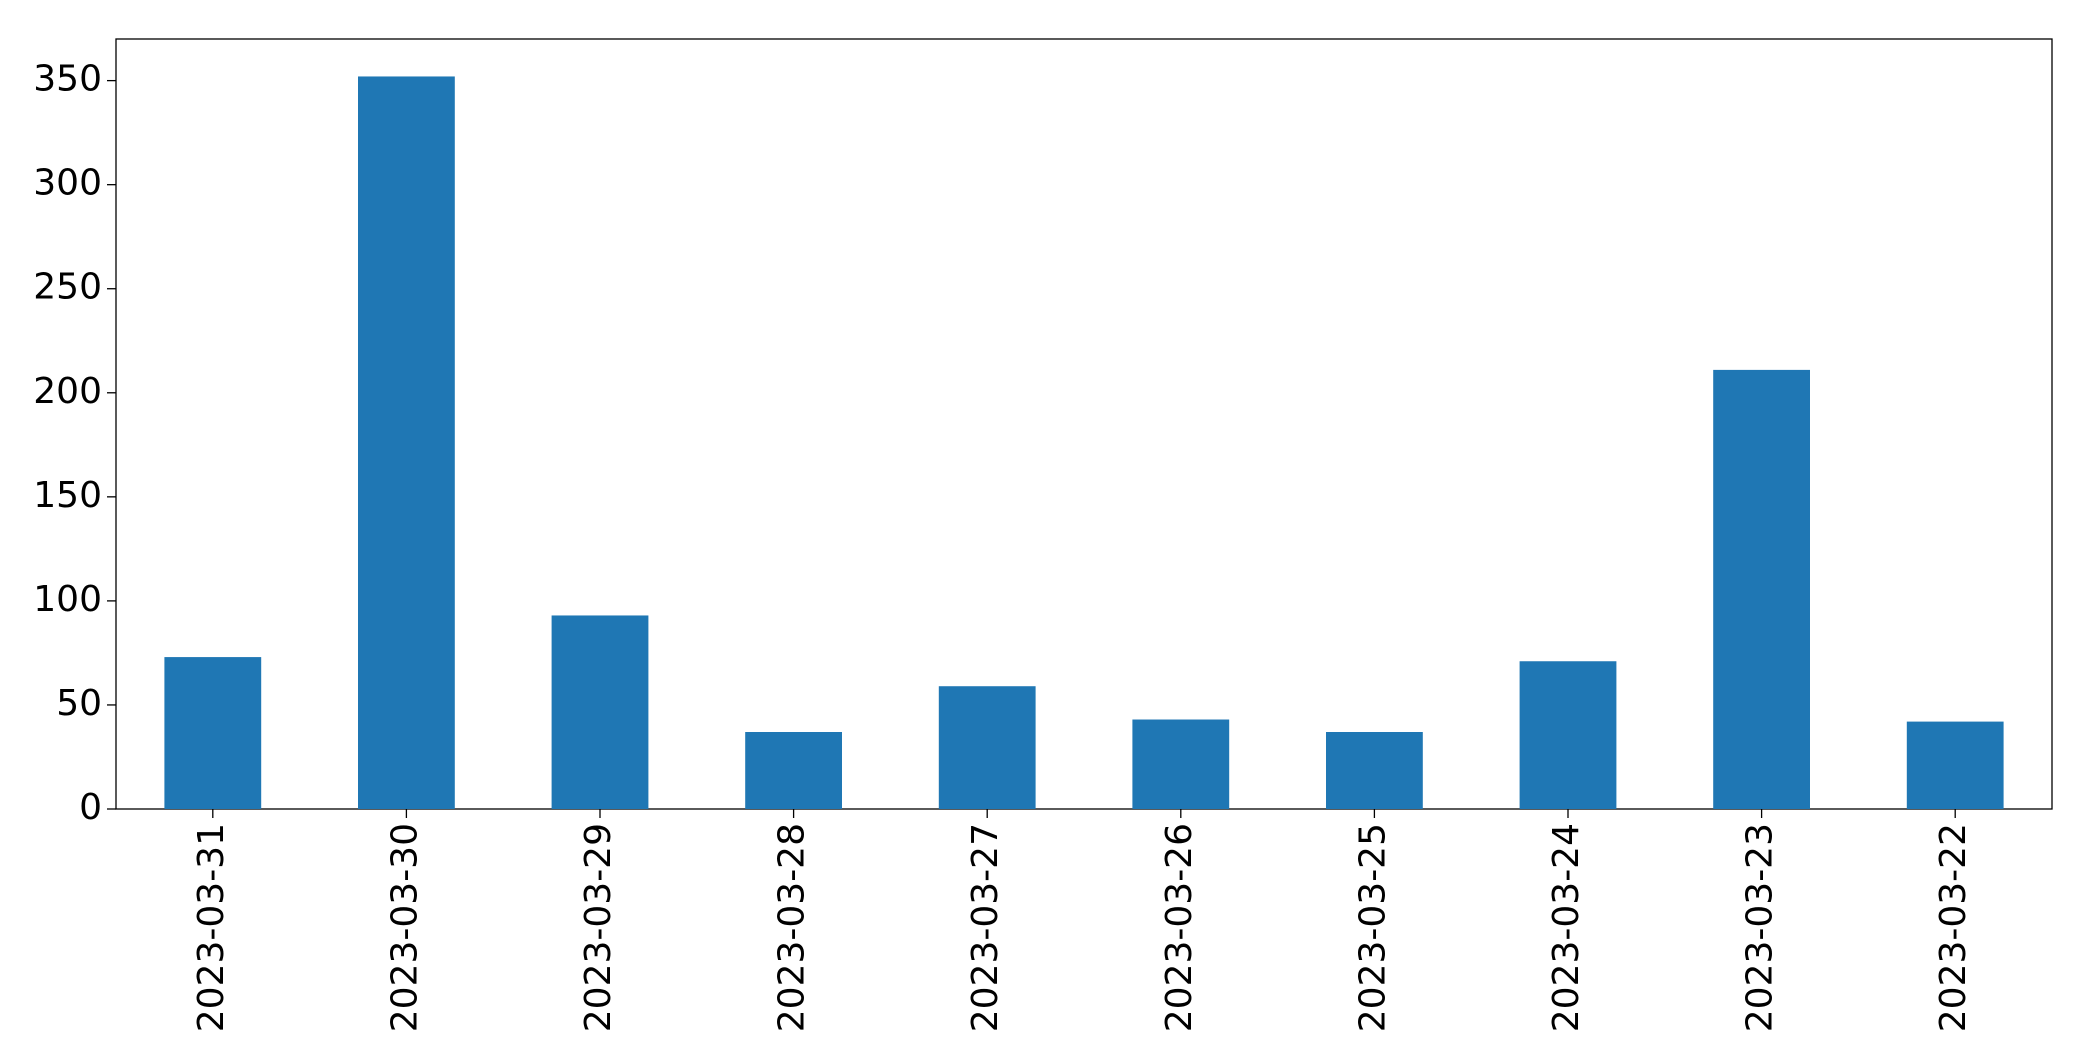  Describe the element at coordinates (211, 927) in the screenshot. I see `x-tick-label: 2023-03-31` at that location.